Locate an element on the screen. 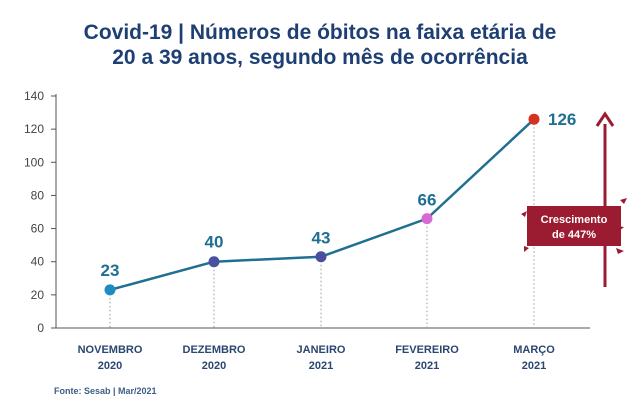 The height and width of the screenshot is (415, 640). growth-badge-splatter is located at coordinates (574, 226).